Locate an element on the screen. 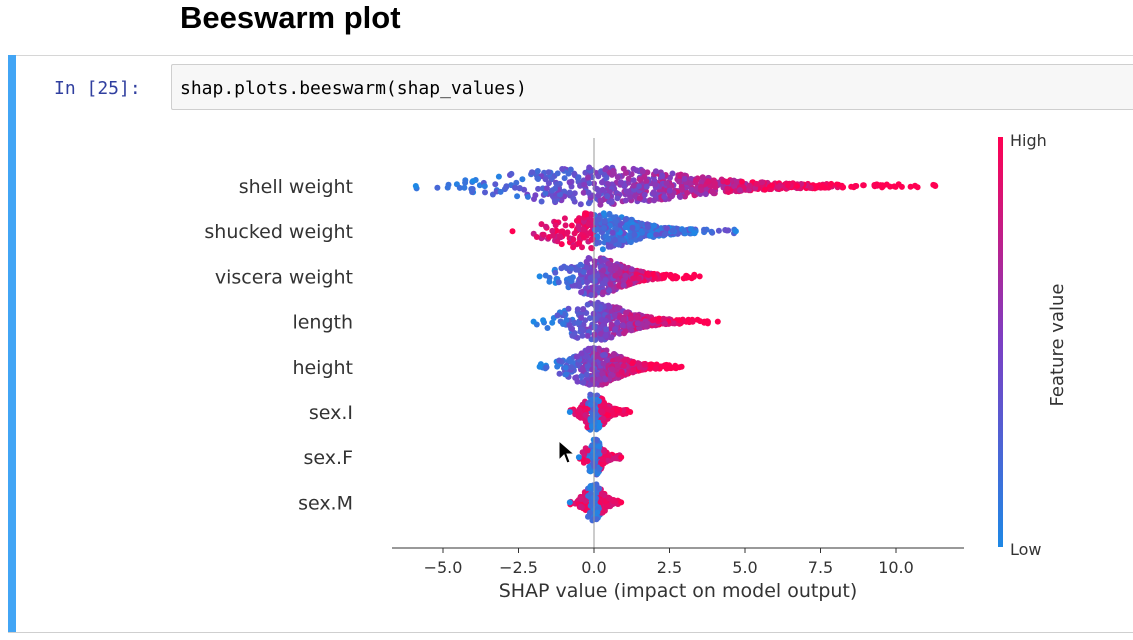 This screenshot has width=1133, height=640. feature-label: sex.I is located at coordinates (331, 413).